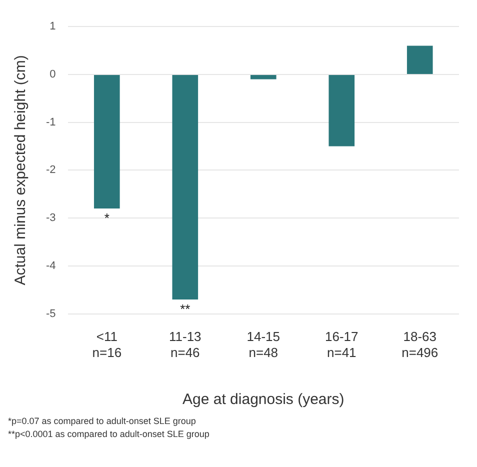 This screenshot has height=467, width=477. I want to click on x-tick-label: 14-15 n=48, so click(263, 344).